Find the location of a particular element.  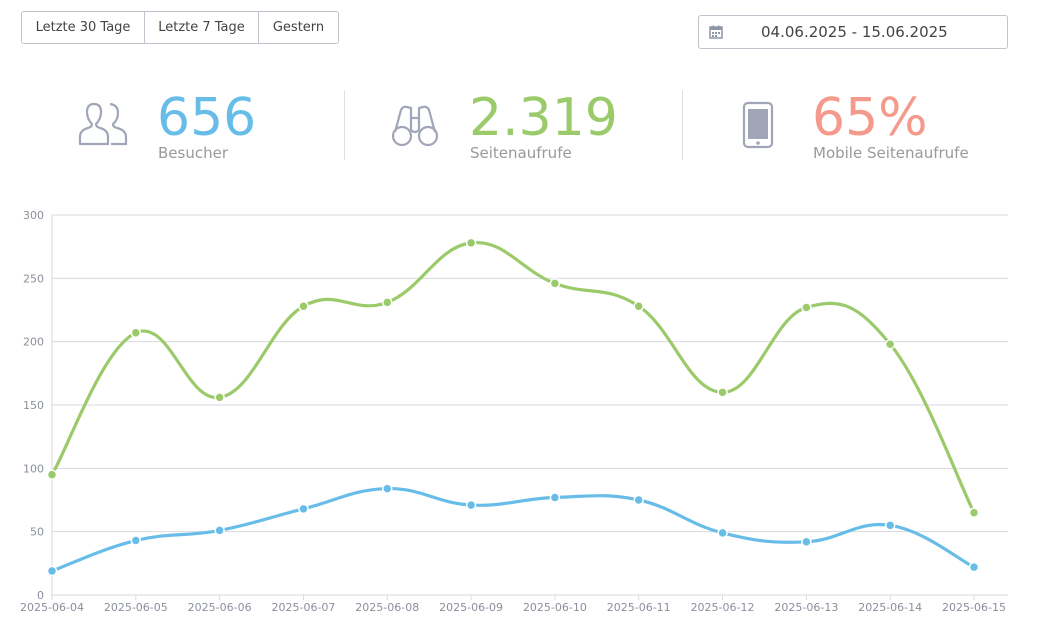

x-tick-label: 2025-06-06 is located at coordinates (220, 607).